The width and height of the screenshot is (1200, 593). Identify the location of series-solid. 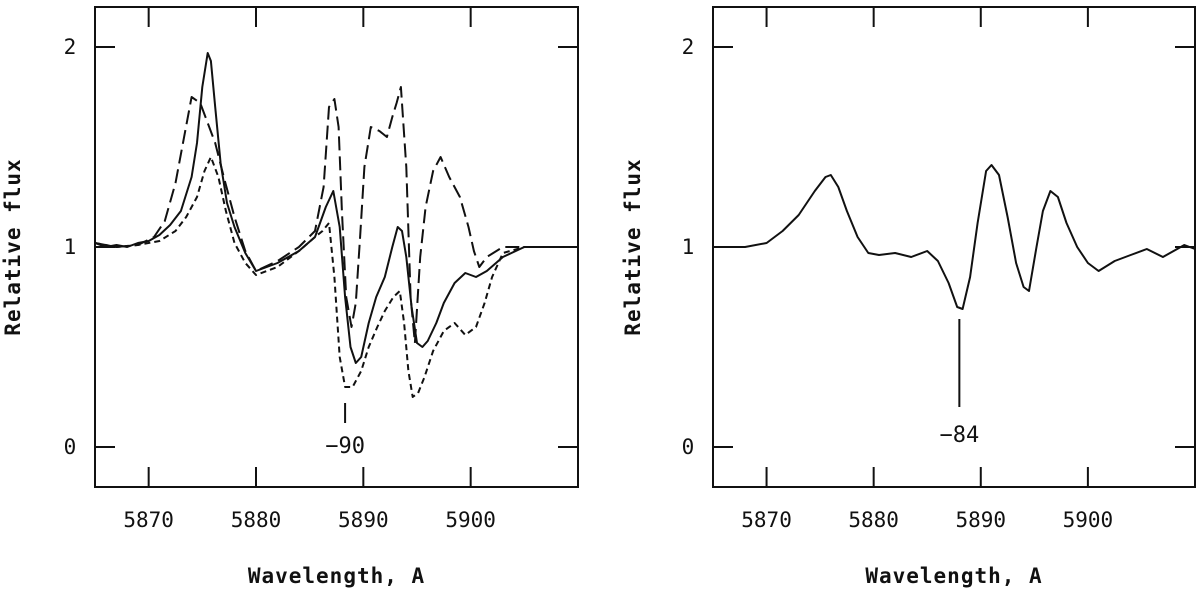
(954, 237).